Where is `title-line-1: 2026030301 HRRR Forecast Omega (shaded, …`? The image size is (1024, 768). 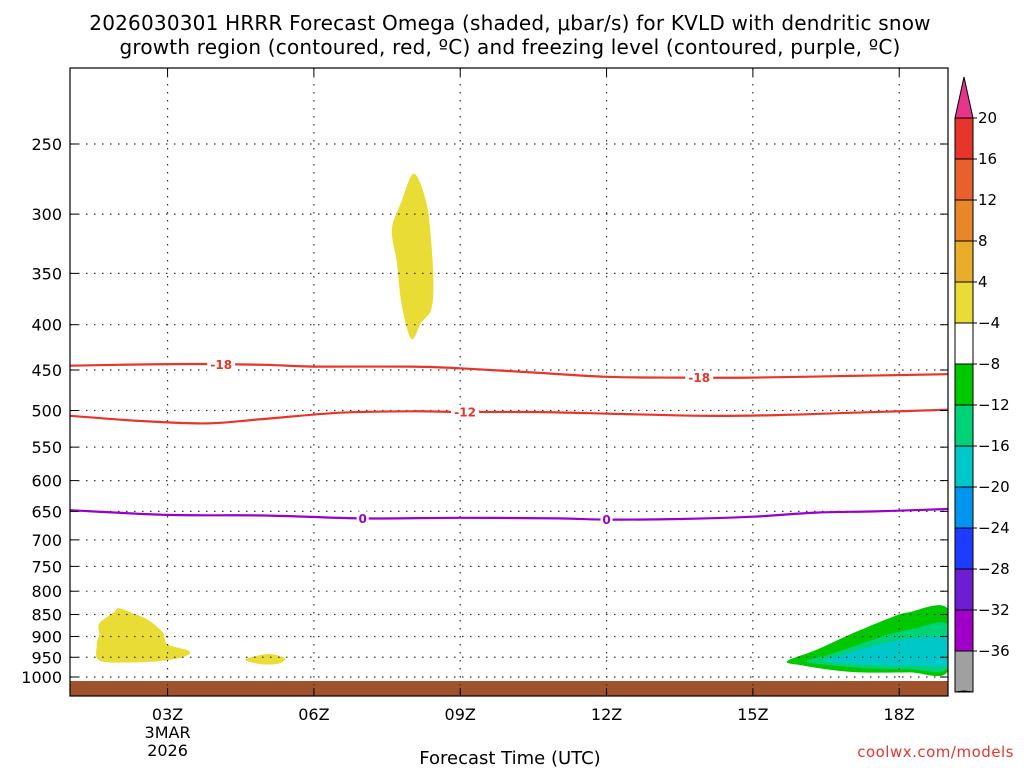
title-line-1: 2026030301 HRRR Forecast Omega (shaded, … is located at coordinates (509, 23).